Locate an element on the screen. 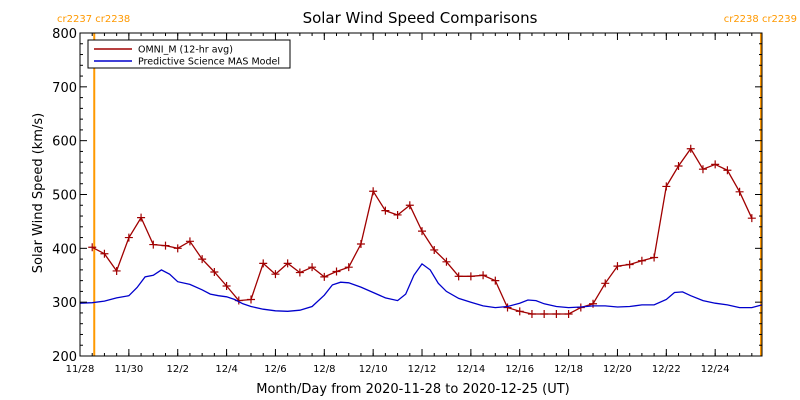  x-tick-label: 12/8 is located at coordinates (324, 369).